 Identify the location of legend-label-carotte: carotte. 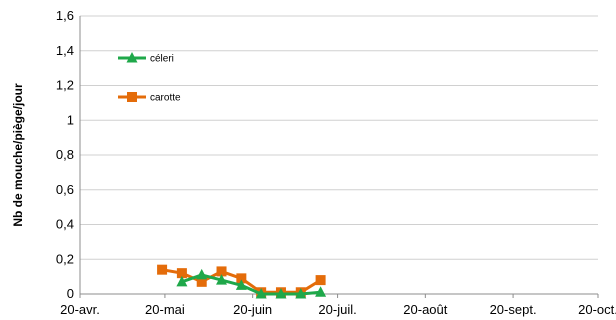
(165, 98).